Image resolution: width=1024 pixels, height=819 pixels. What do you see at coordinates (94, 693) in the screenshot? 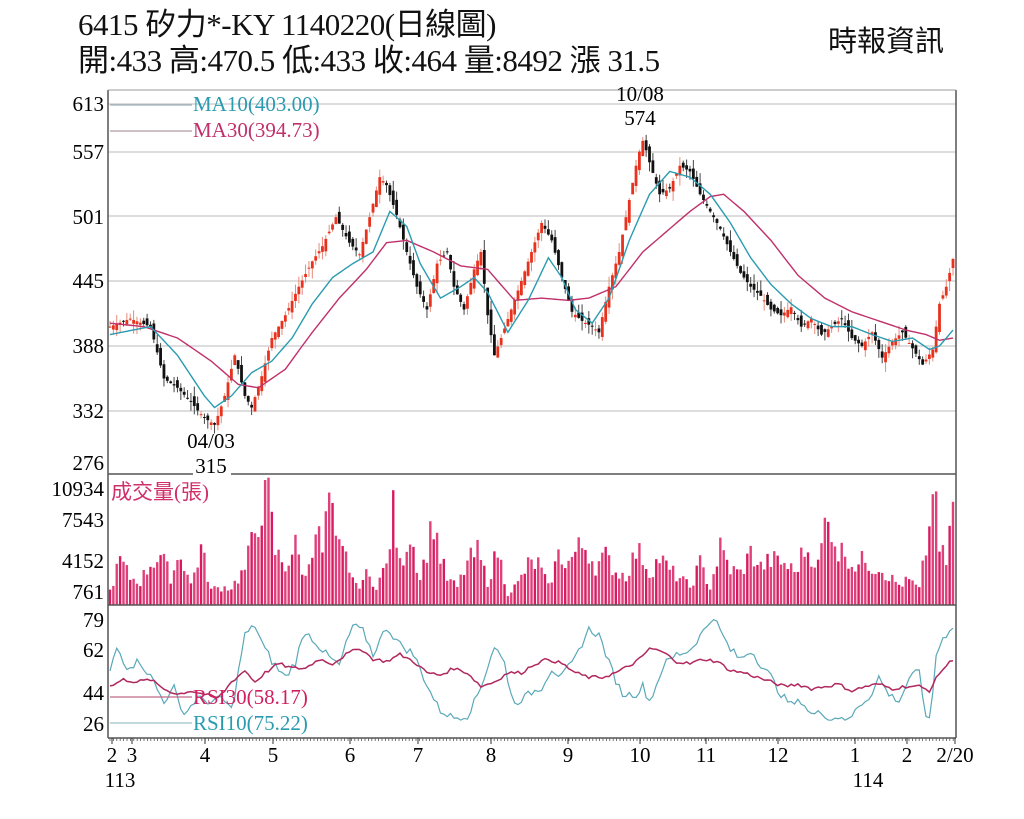
I see `rsi-tick: 44` at bounding box center [94, 693].